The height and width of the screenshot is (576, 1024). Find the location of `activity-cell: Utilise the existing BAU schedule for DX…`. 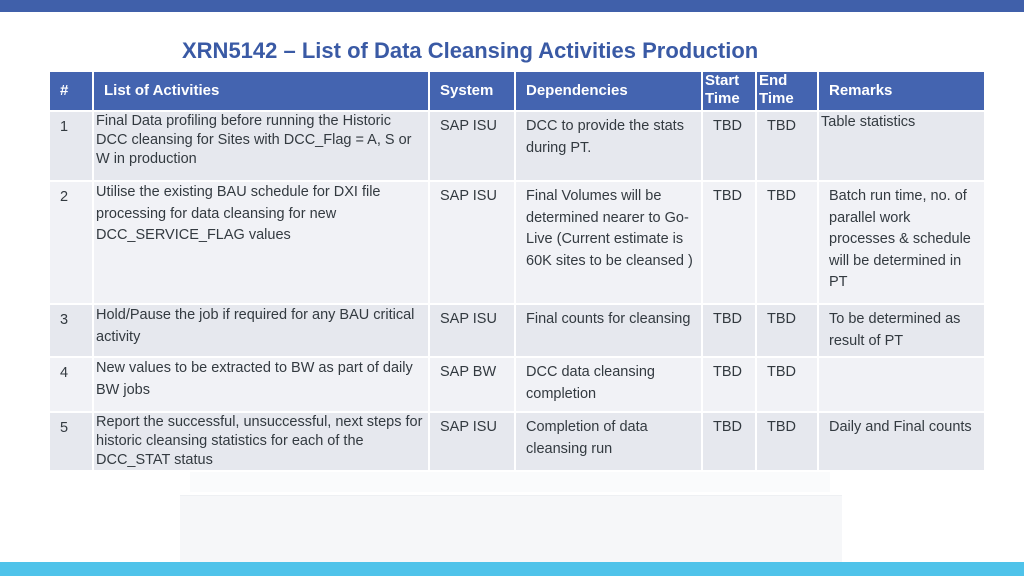

activity-cell: Utilise the existing BAU schedule for DX… is located at coordinates (261, 242).